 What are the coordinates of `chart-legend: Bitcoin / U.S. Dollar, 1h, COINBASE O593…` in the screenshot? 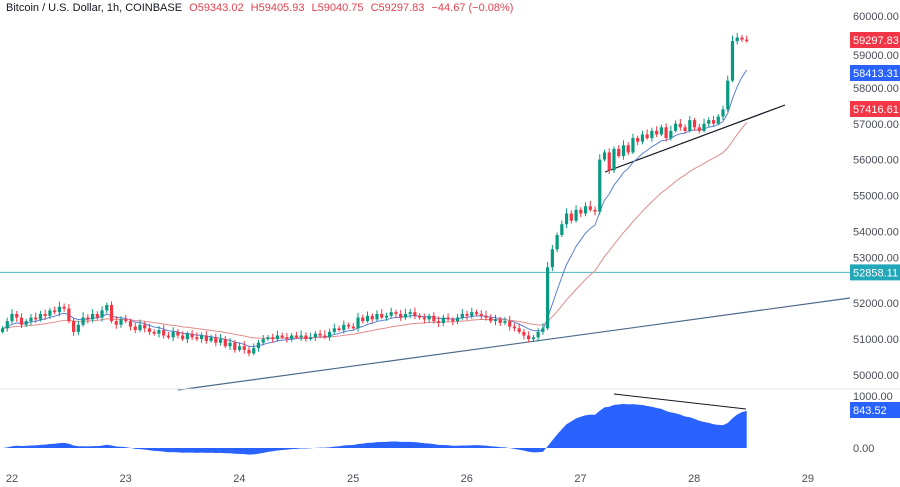 It's located at (261, 8).